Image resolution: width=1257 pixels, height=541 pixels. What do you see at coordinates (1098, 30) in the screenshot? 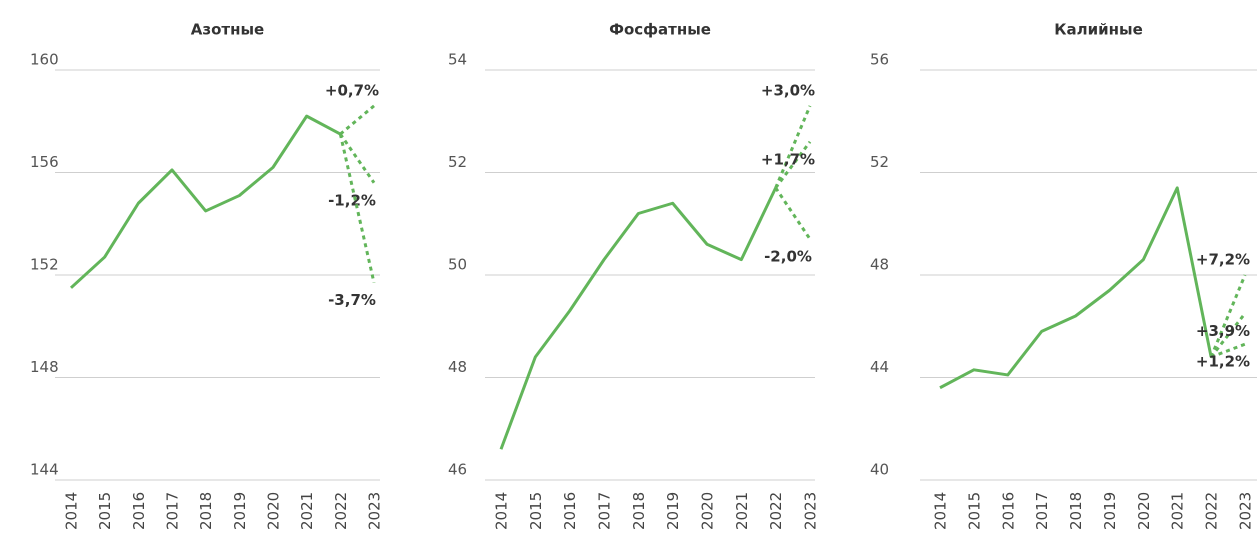
I see `chart-title: Калийные` at bounding box center [1098, 30].